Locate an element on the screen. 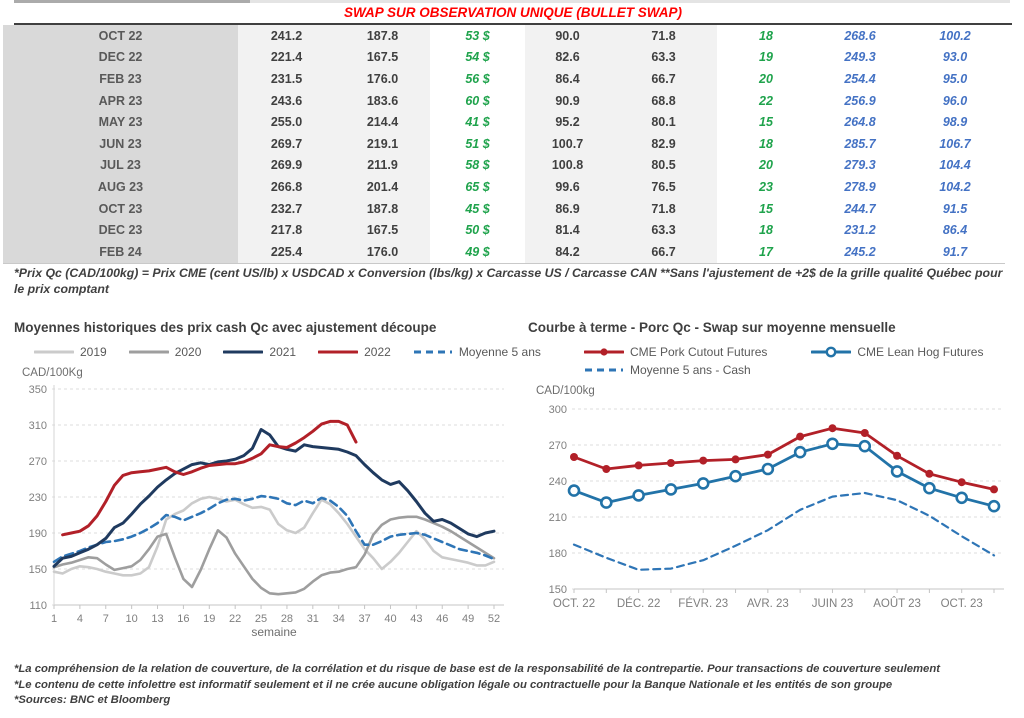  svg-text: 270 is located at coordinates (558, 446).